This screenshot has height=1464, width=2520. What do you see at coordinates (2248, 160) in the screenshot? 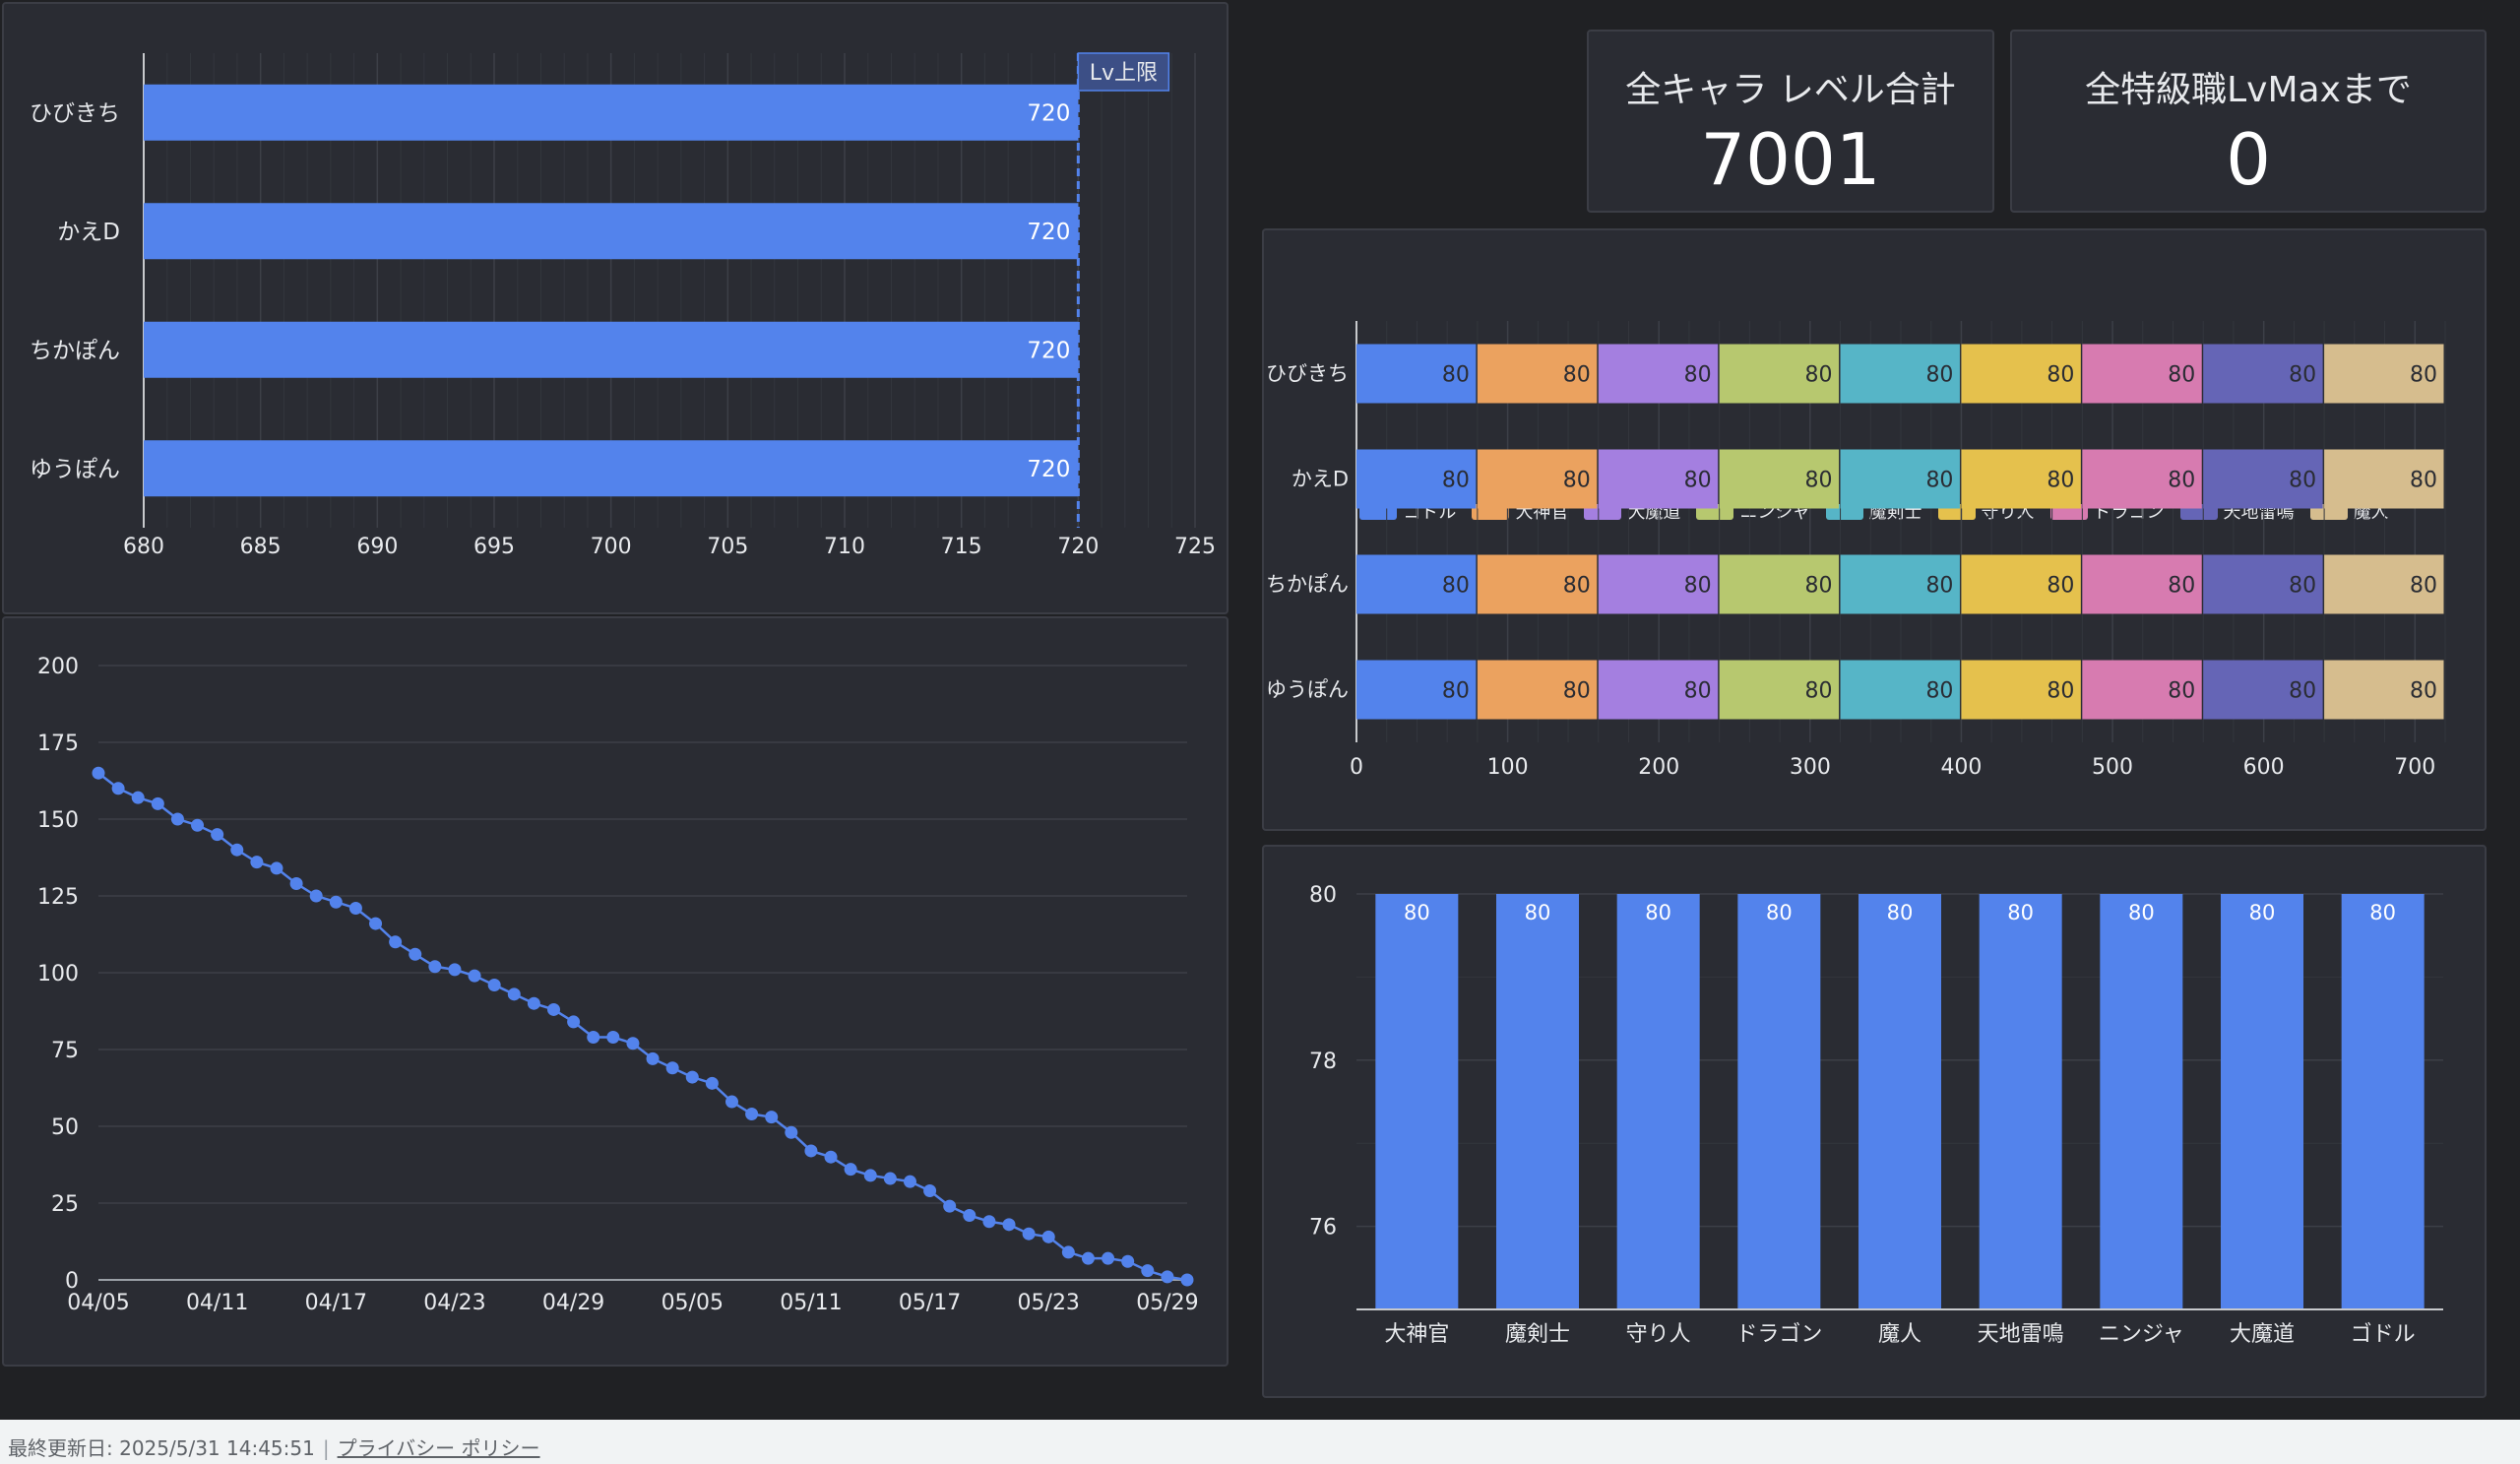
I see `until-max-value: 0` at bounding box center [2248, 160].